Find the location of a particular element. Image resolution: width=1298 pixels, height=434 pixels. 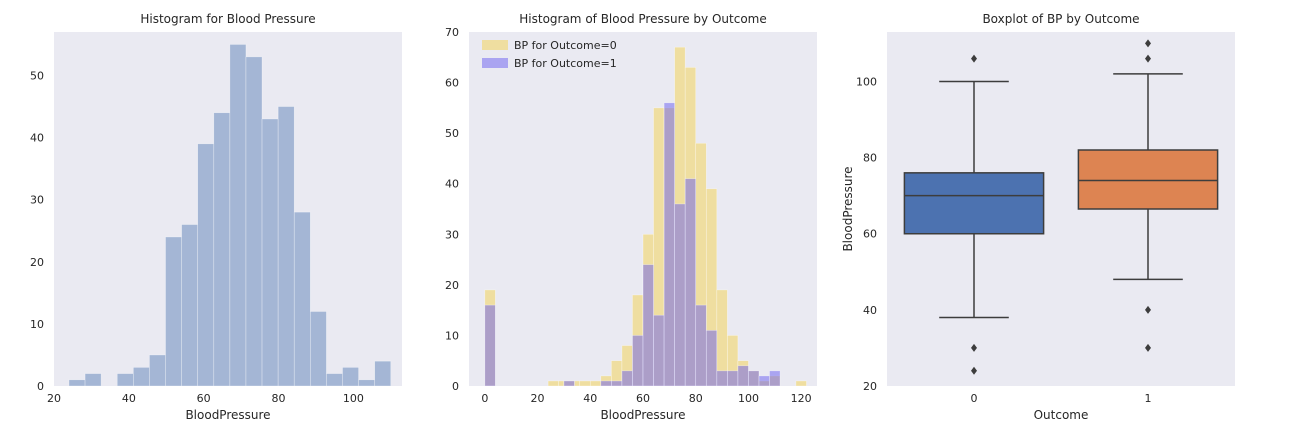

chart1-title: Histogram for Blood Pressure is located at coordinates (227, 19).